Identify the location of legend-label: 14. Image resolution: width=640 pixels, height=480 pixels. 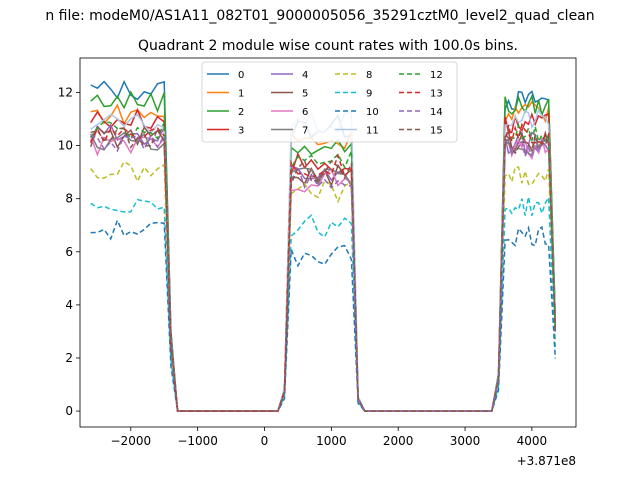
(436, 112).